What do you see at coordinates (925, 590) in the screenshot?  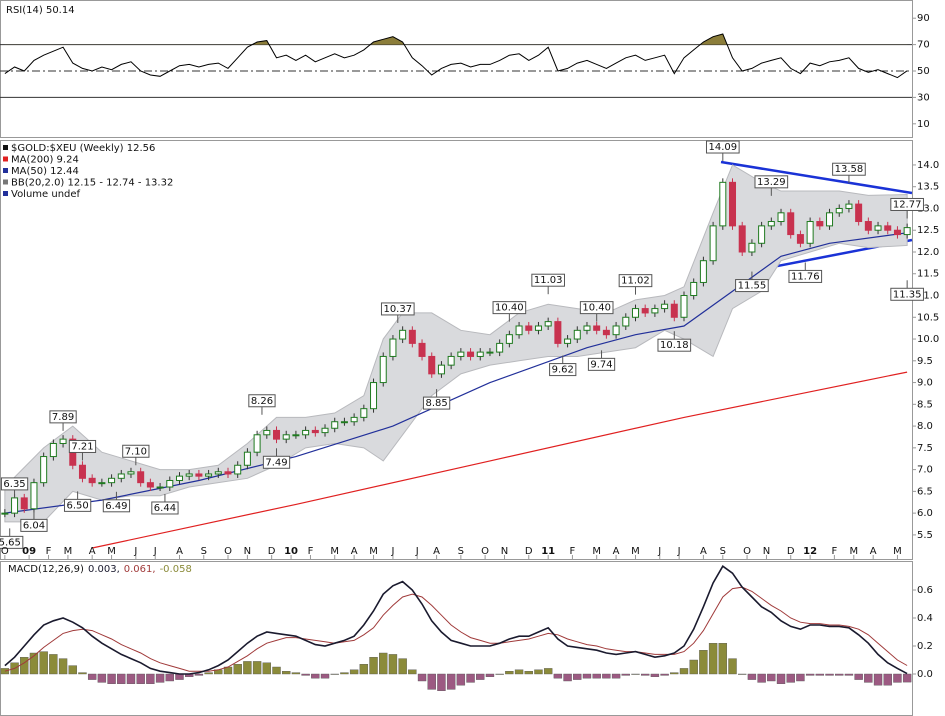 I see `y-tick-label: 0.6` at bounding box center [925, 590].